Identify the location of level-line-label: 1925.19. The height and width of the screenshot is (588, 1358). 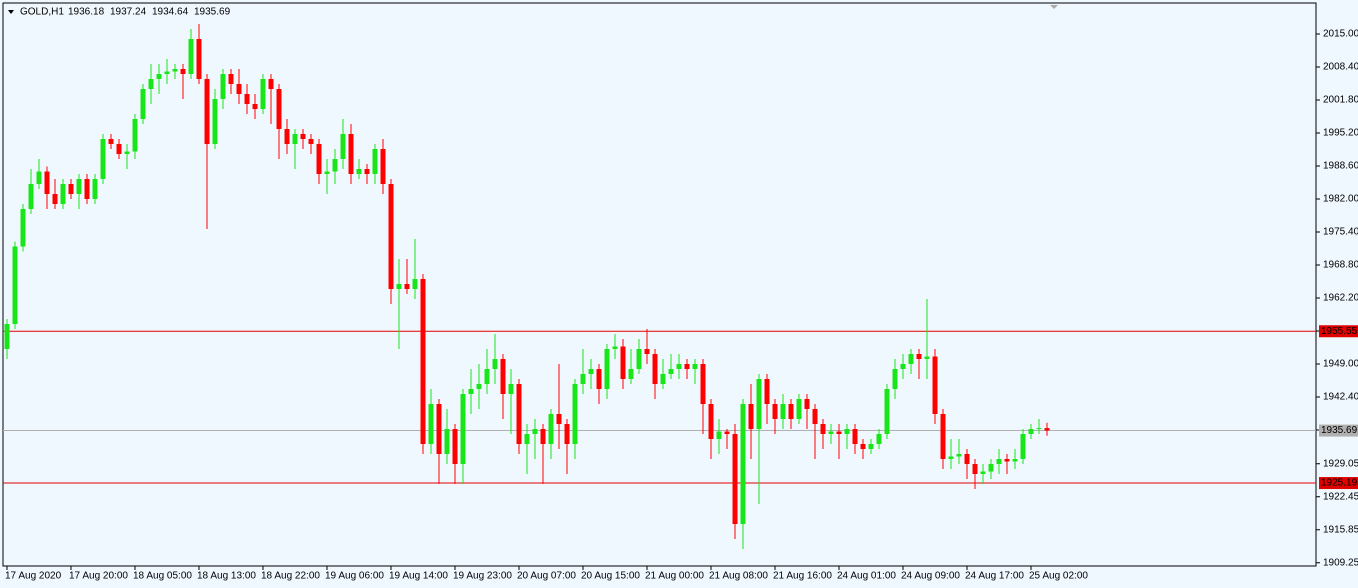
(1339, 483).